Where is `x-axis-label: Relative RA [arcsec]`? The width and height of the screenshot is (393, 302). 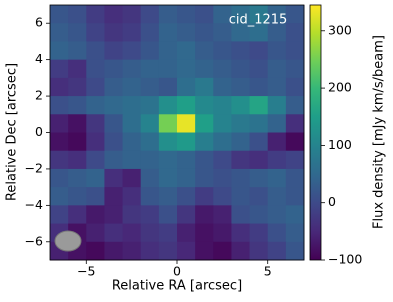
x-axis-label: Relative RA [arcsec] is located at coordinates (177, 286).